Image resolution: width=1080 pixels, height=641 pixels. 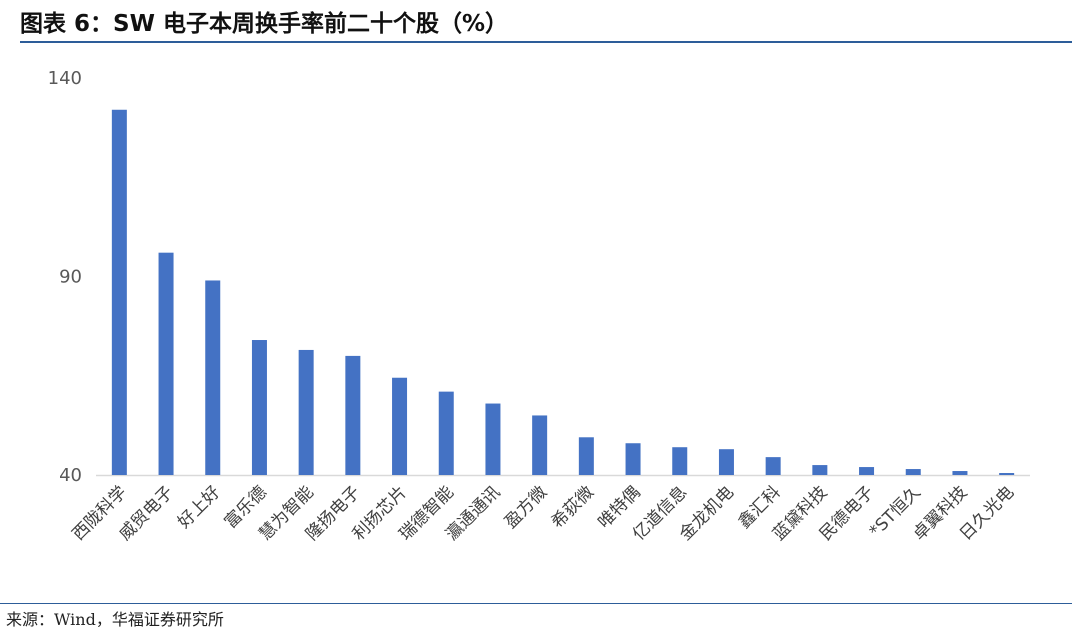 I want to click on title-divider, so click(x=546, y=42).